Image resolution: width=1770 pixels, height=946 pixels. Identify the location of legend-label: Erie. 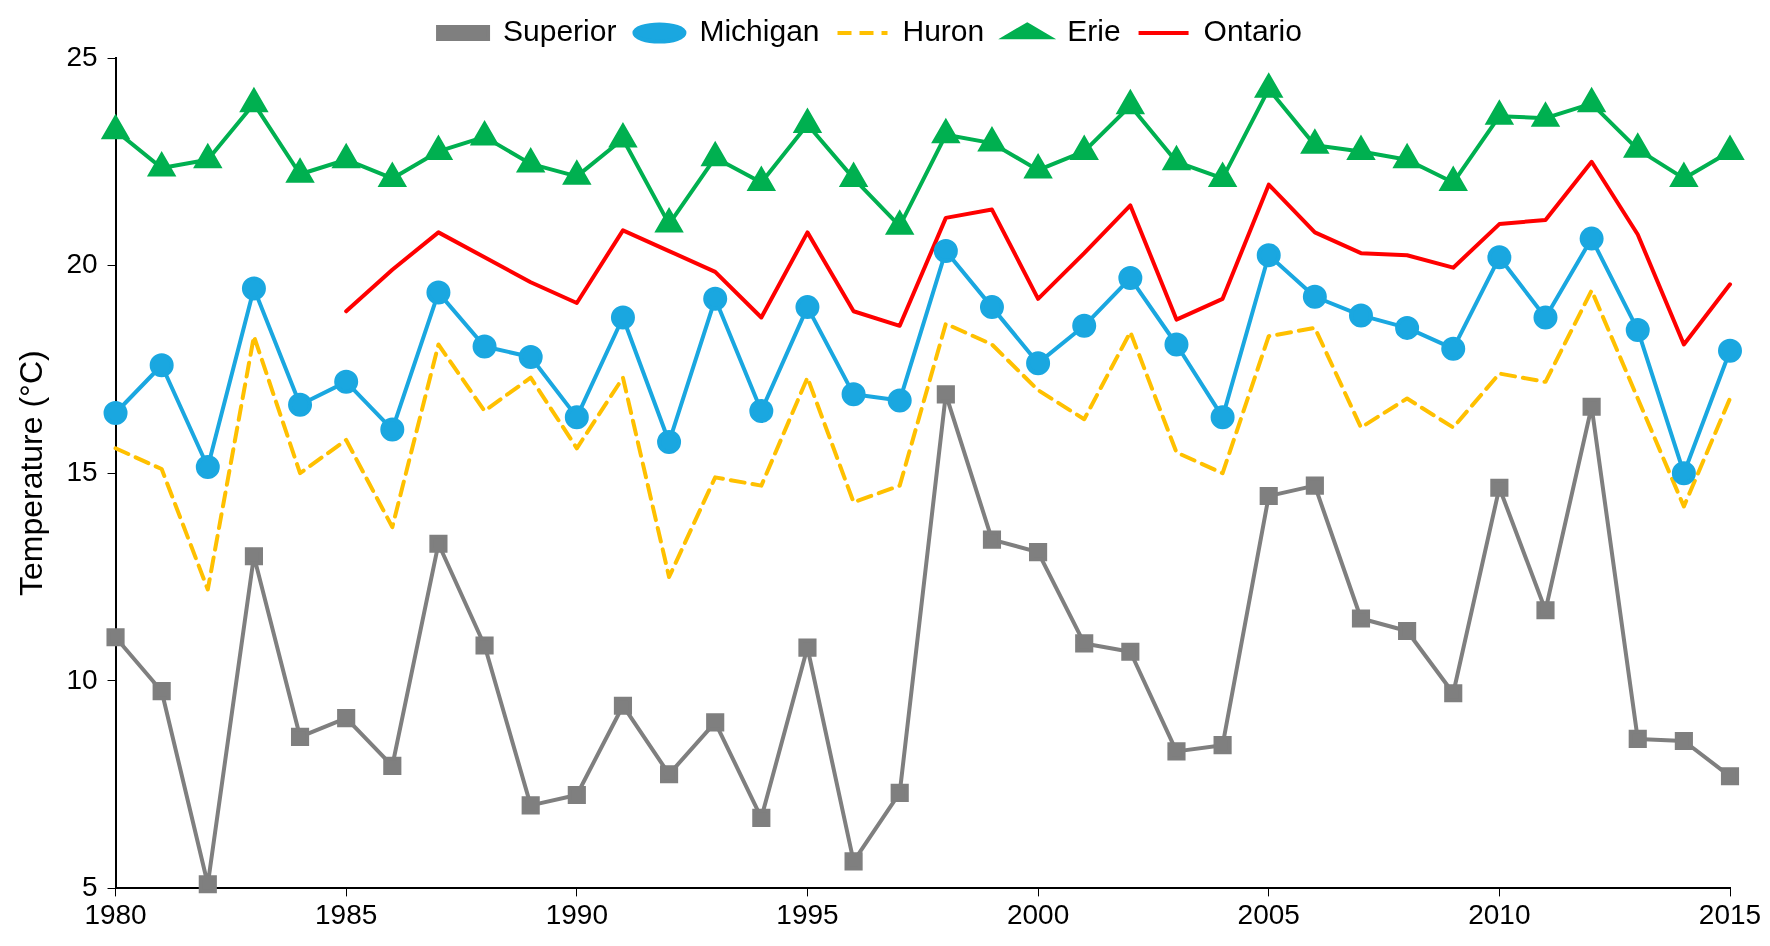
(1094, 31).